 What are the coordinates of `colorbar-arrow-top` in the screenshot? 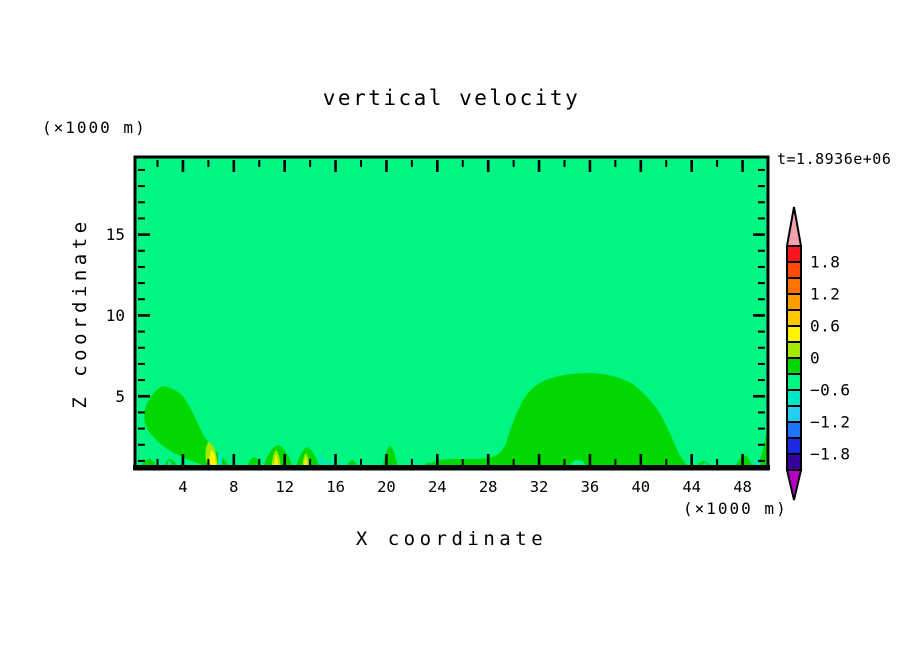 It's located at (794, 226).